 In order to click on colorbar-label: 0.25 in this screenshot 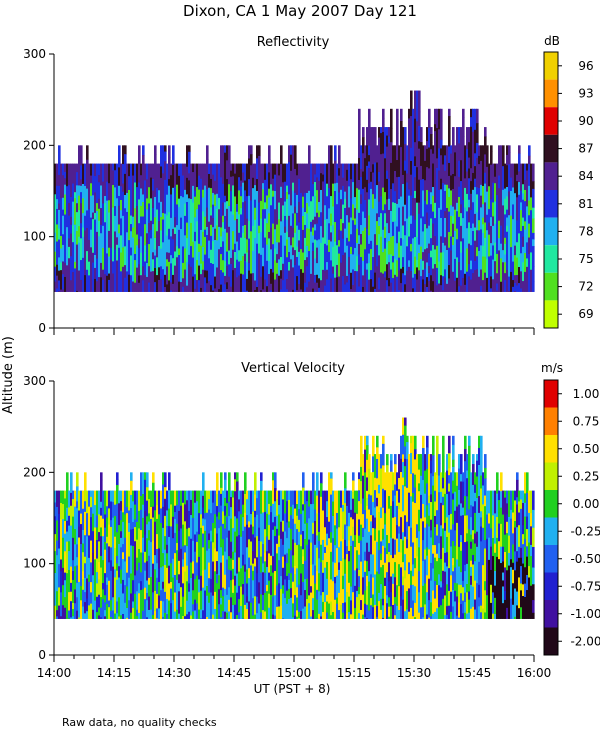, I will do `click(586, 476)`.